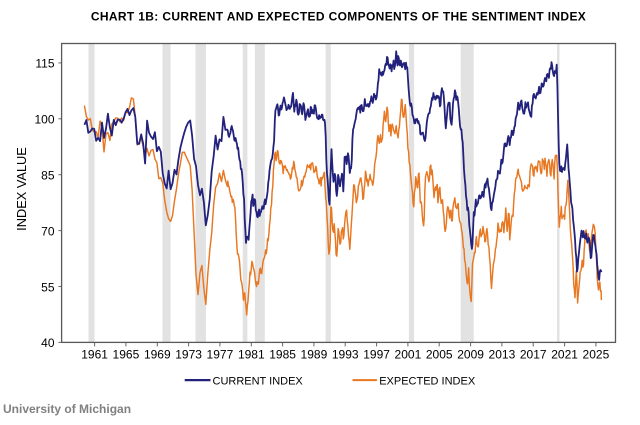 This screenshot has width=640, height=425. I want to click on svg-text: 1969, so click(157, 355).